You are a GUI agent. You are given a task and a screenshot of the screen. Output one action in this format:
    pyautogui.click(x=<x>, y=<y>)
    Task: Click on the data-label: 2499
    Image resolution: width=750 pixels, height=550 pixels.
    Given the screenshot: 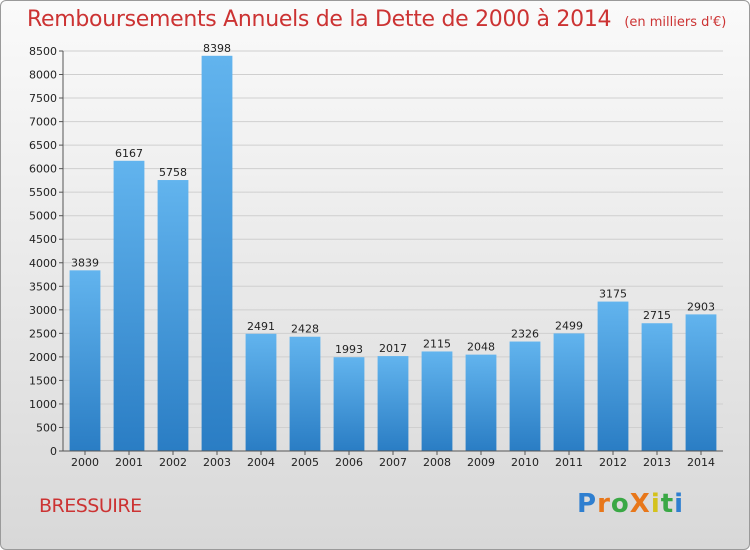 What is the action you would take?
    pyautogui.click(x=569, y=325)
    